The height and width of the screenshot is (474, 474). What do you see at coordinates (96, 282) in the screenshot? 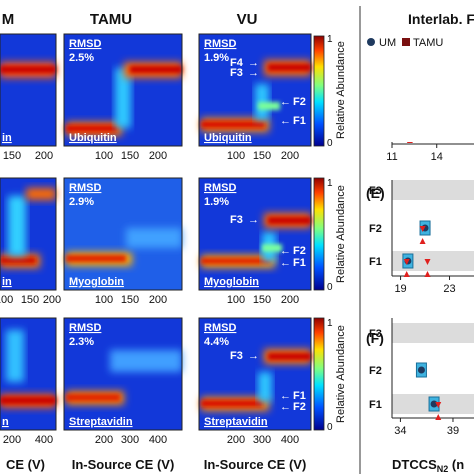
I see `tamu-protein-label: Myoglobin` at bounding box center [96, 282].